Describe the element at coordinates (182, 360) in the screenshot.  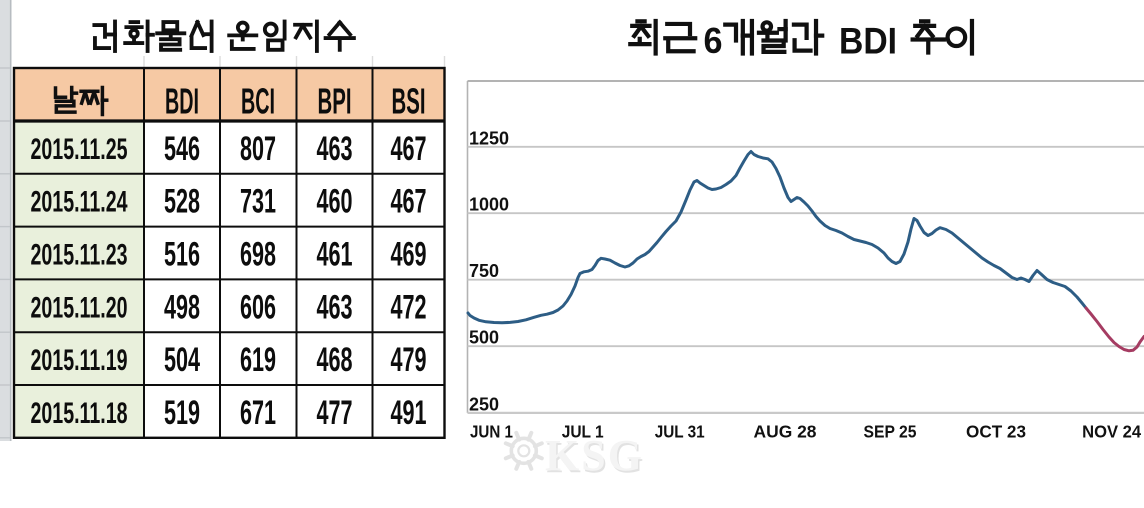
I see `svg-text: 504` at that location.